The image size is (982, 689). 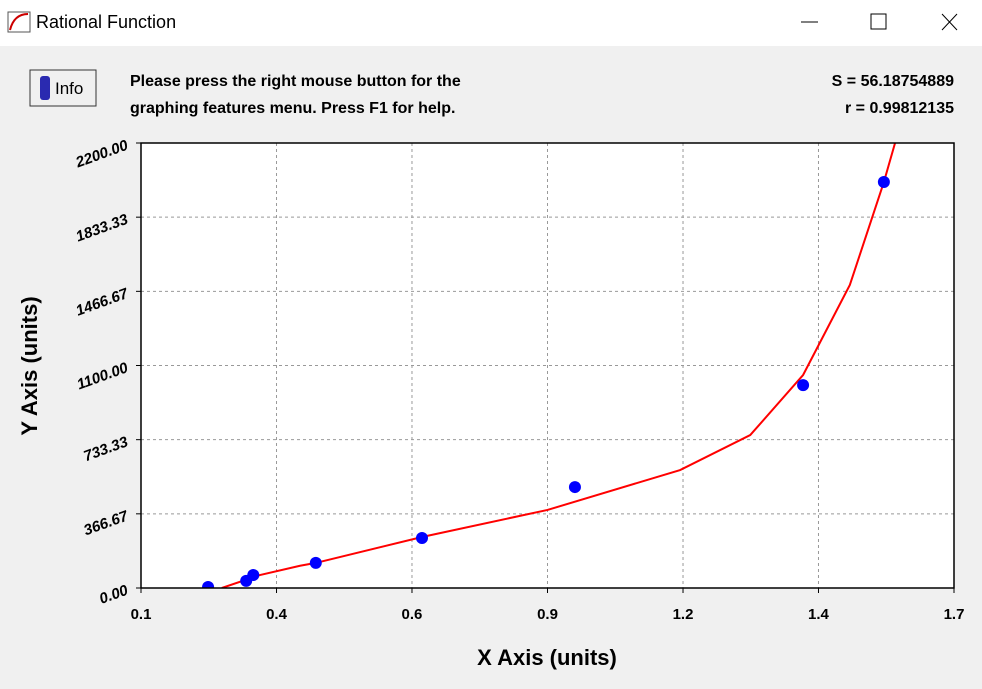 I want to click on info-button: Info, so click(x=63, y=88).